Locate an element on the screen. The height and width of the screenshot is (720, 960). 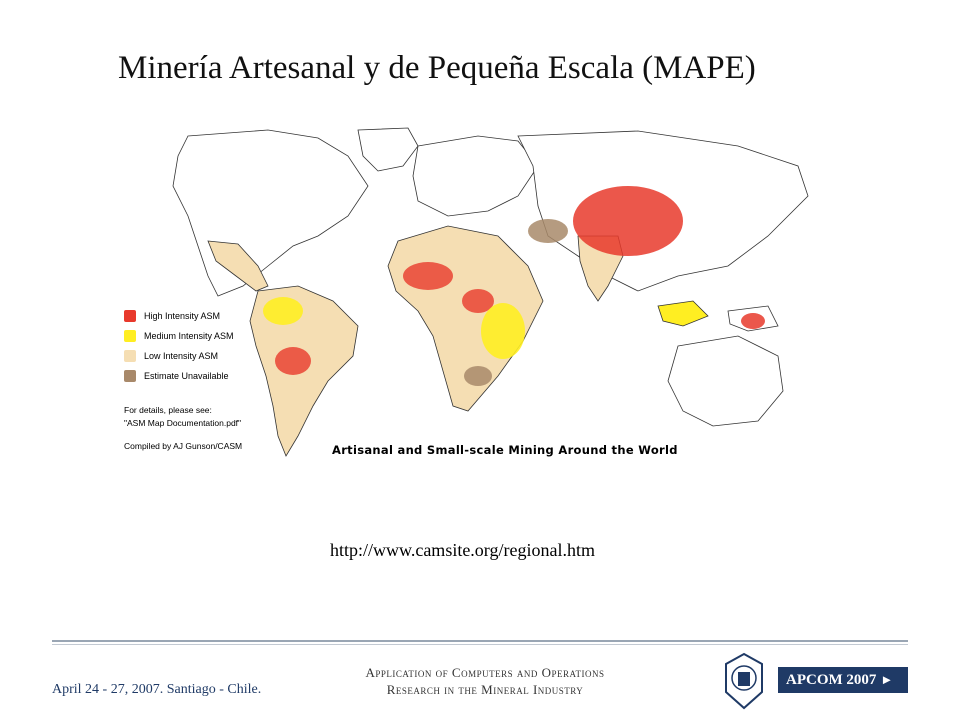
legend-swatch-medium is located at coordinates (130, 336).